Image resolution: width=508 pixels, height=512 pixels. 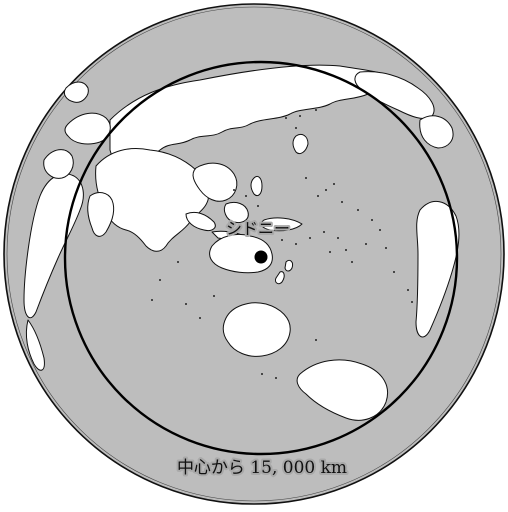 What do you see at coordinates (58, 164) in the screenshot?
I see `land-arabia` at bounding box center [58, 164].